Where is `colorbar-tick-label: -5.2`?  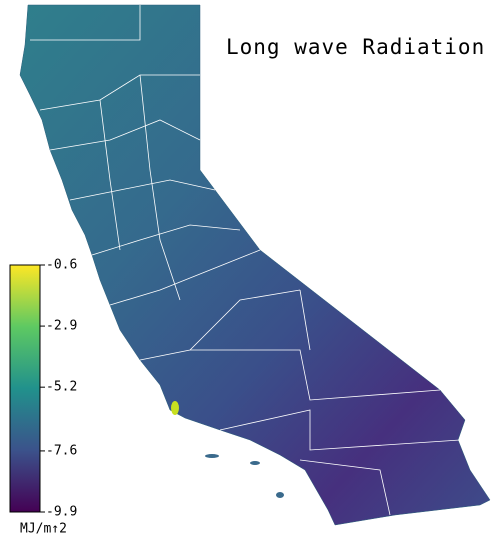
colorbar-tick-label: -5.2 is located at coordinates (61, 387).